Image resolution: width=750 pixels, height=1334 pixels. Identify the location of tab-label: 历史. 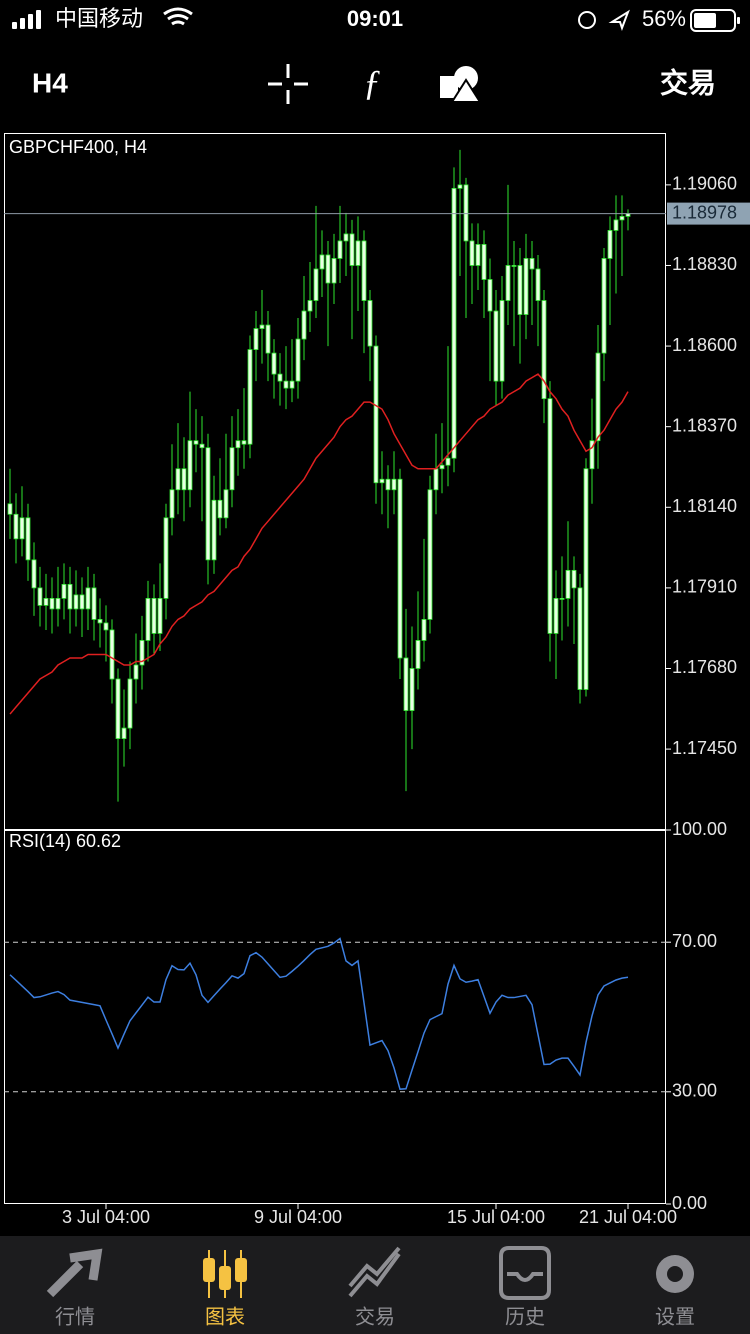
(525, 1316).